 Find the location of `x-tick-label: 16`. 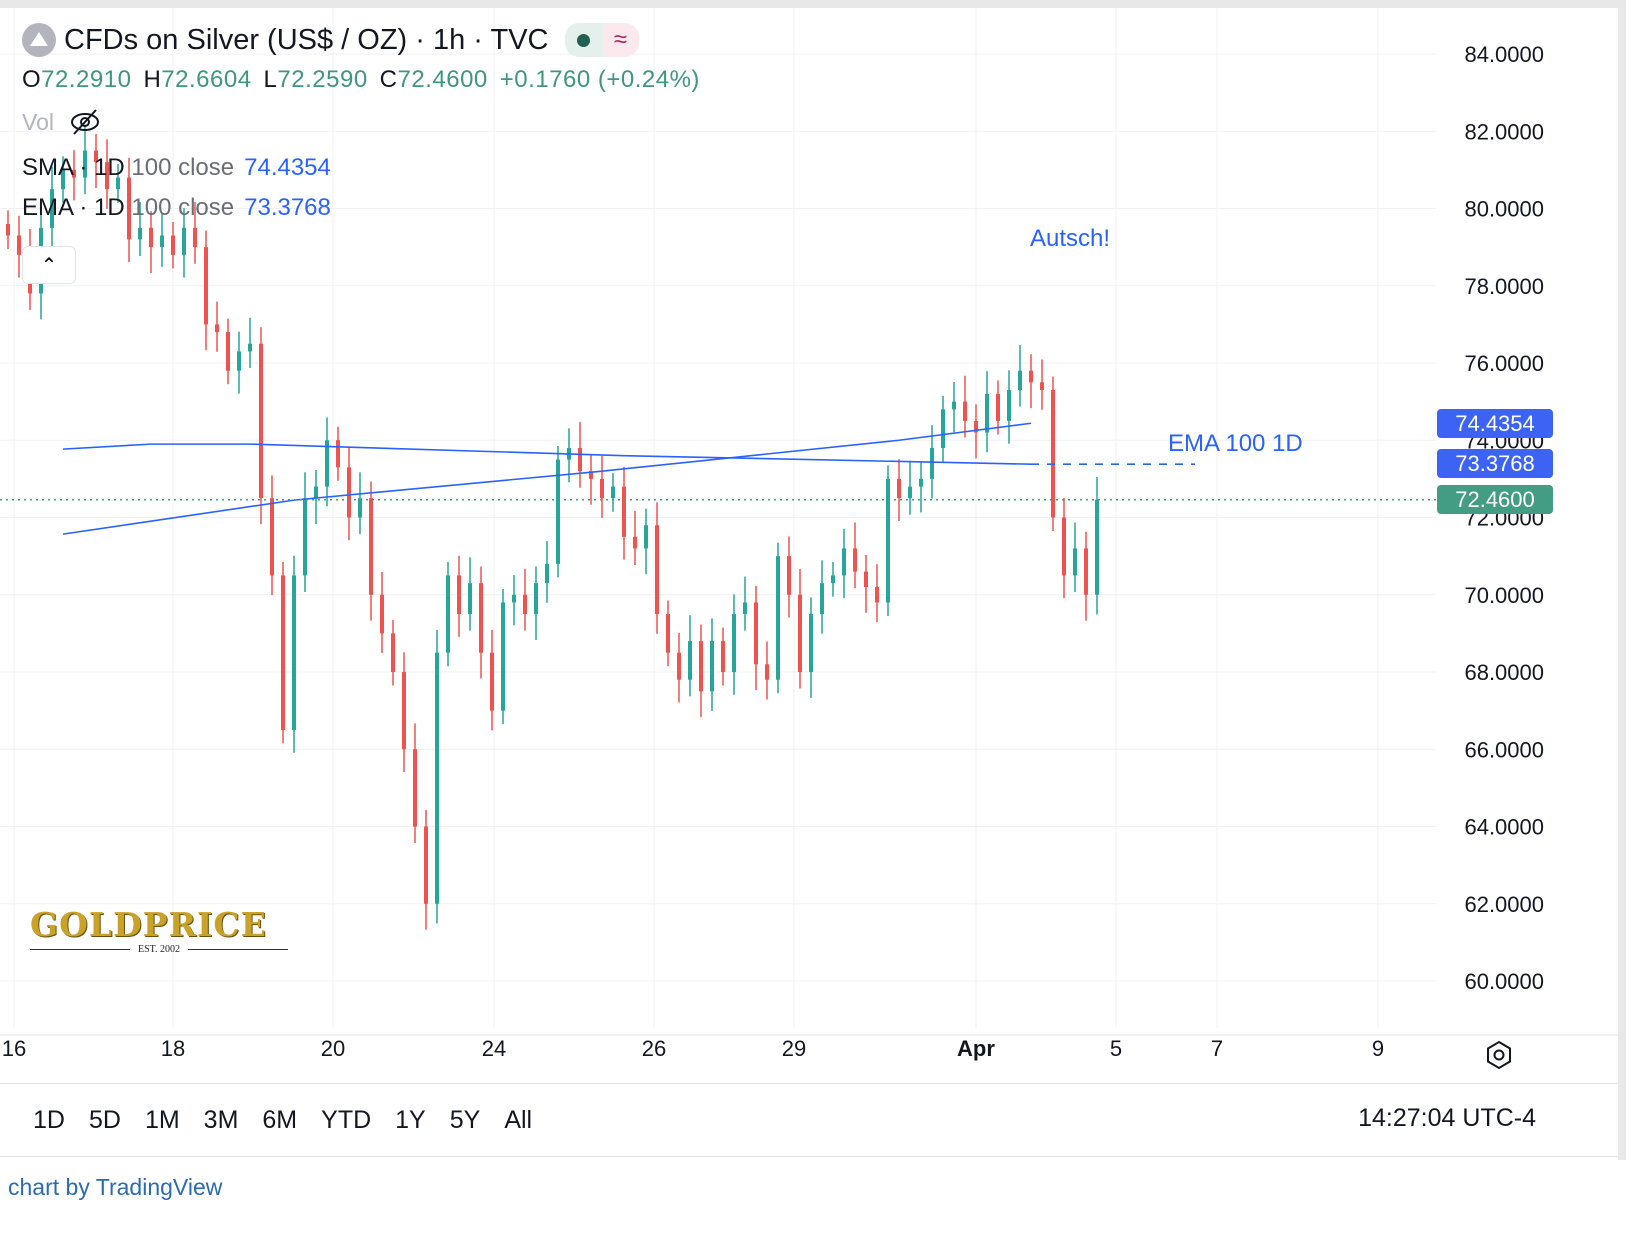

x-tick-label: 16 is located at coordinates (14, 1048).